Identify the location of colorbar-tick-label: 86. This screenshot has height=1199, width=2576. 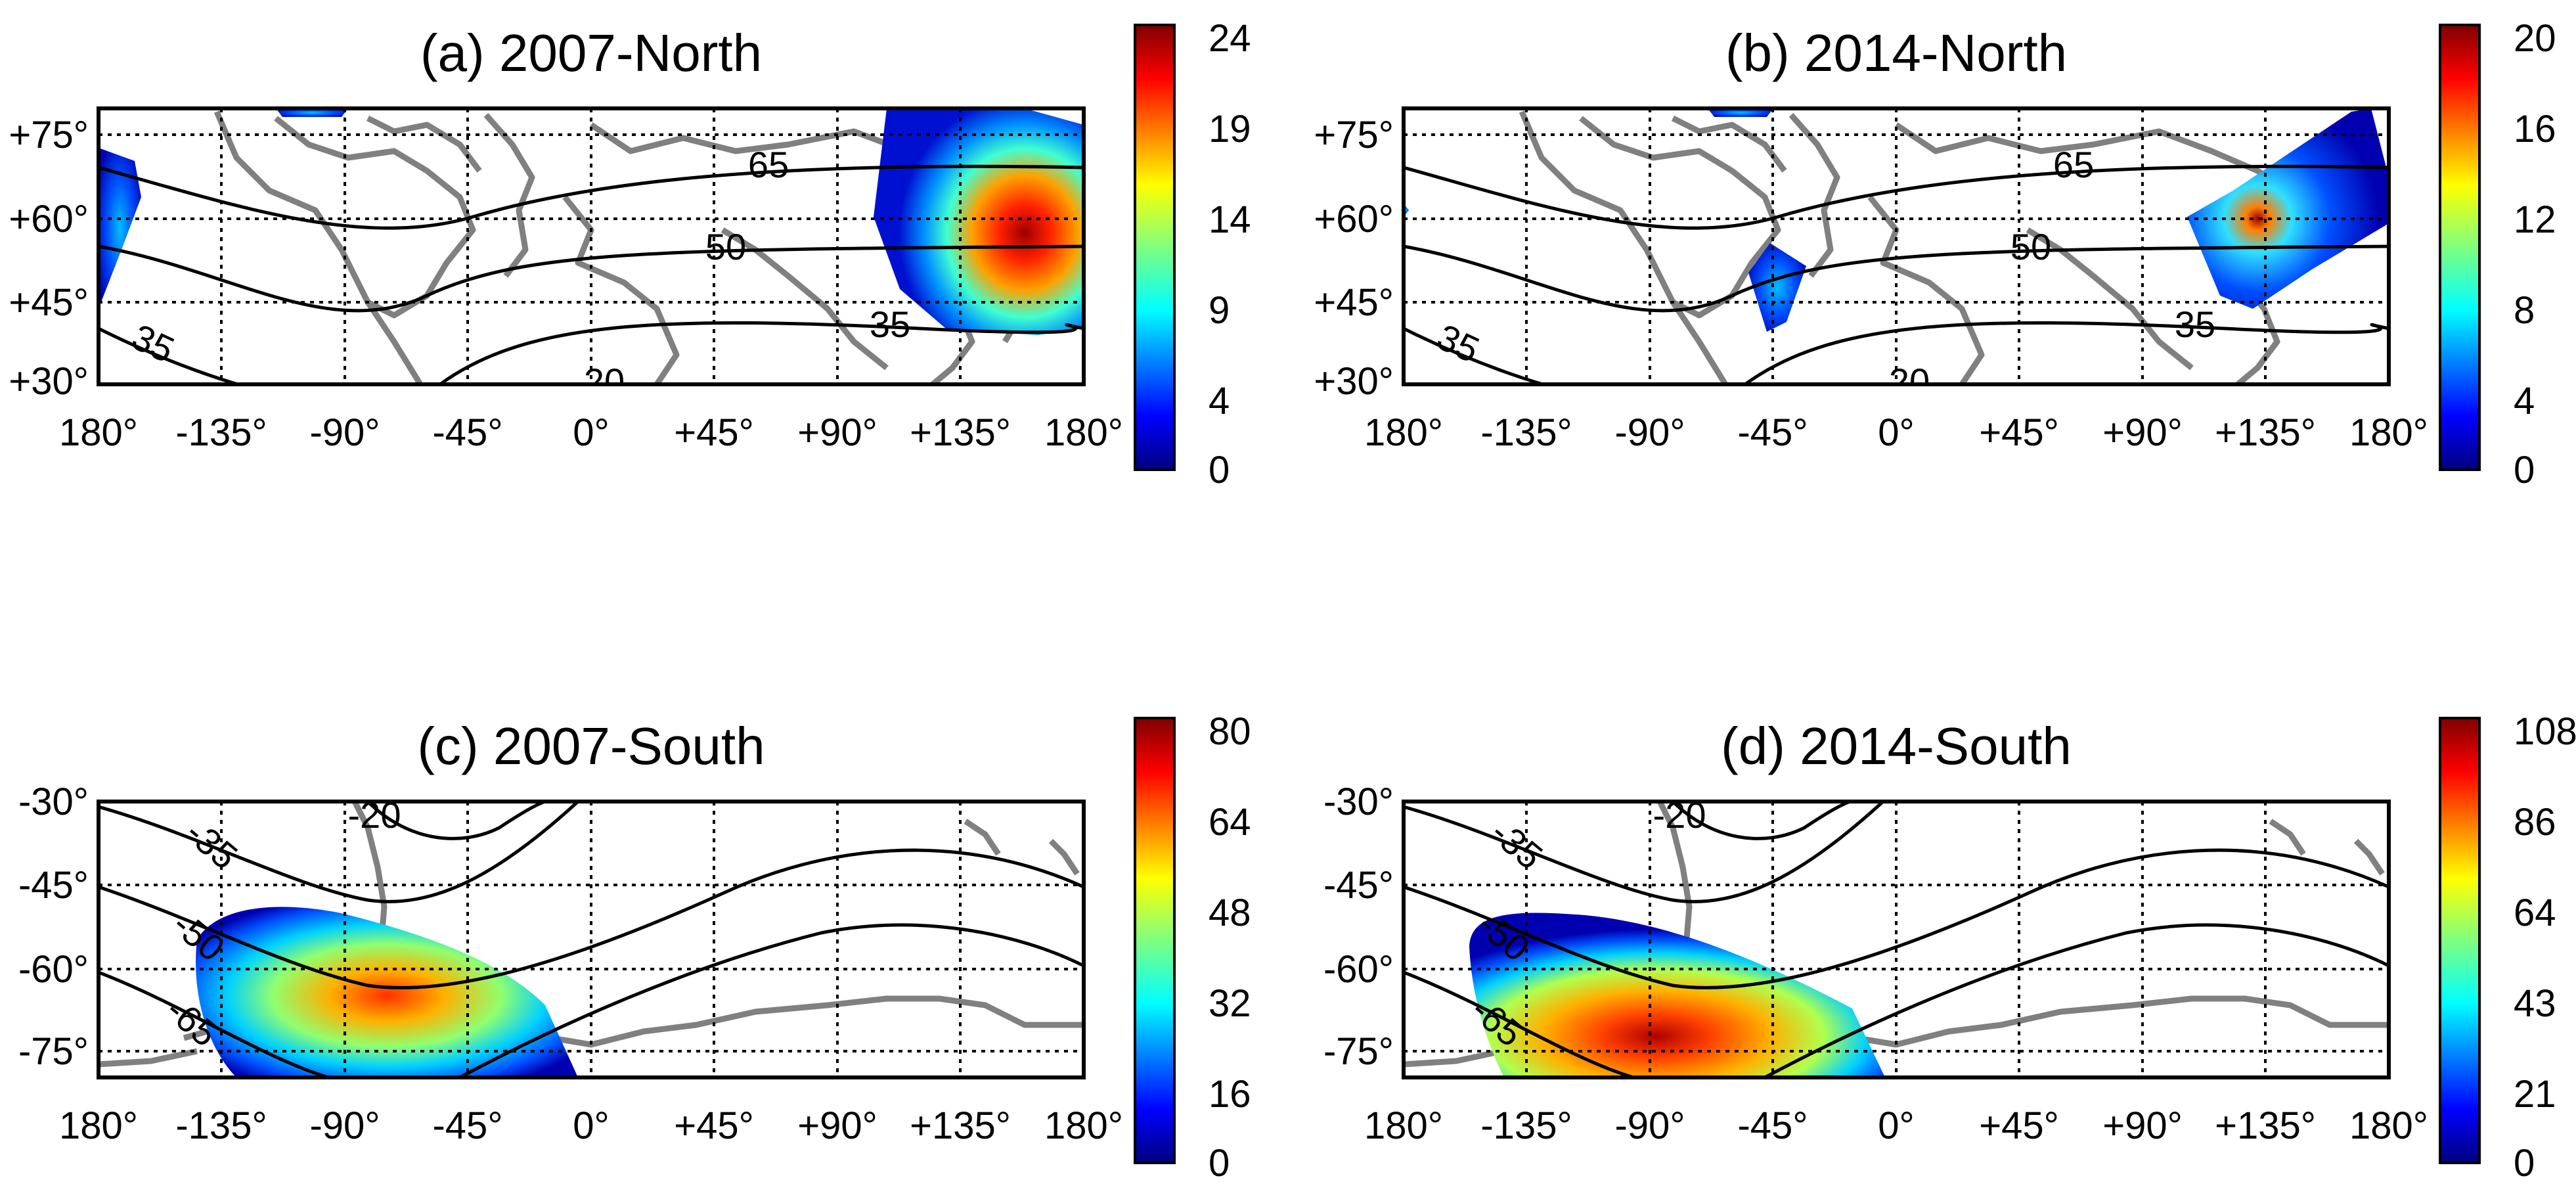
(2535, 822).